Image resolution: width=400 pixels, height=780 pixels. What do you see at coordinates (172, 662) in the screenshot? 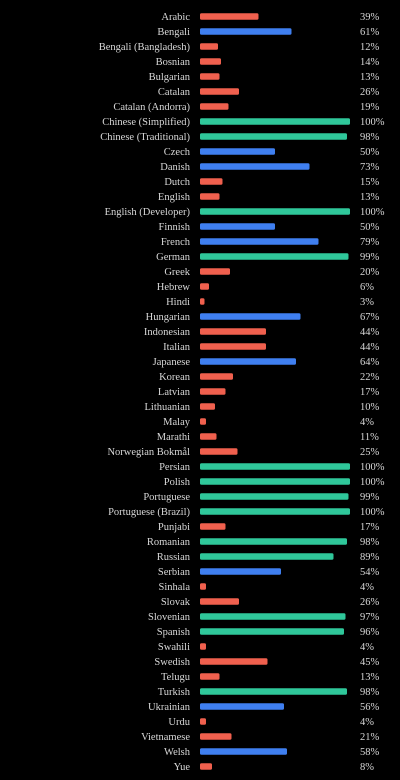
I see `language-label: Swedish` at bounding box center [172, 662].